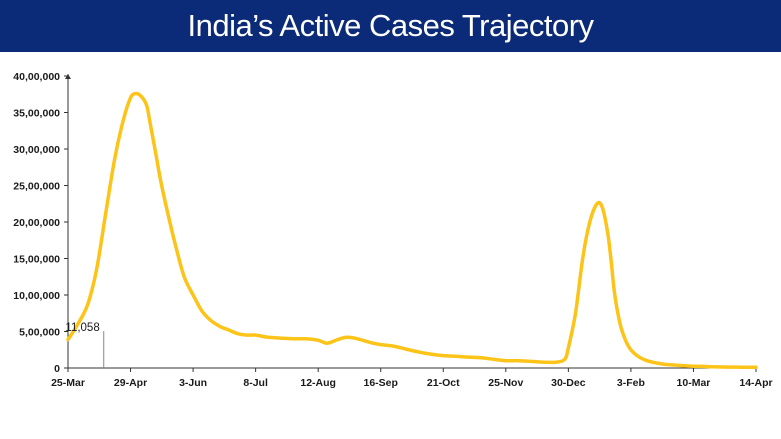 The image size is (781, 439). What do you see at coordinates (85, 345) in the screenshot?
I see `annotation-layer: 11,058` at bounding box center [85, 345].